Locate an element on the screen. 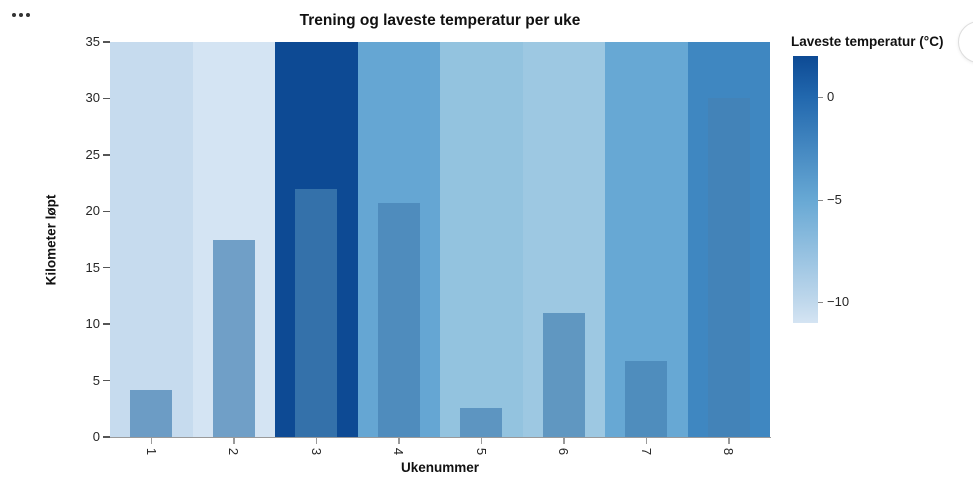 Image resolution: width=973 pixels, height=491 pixels. y-tick-label: 25 is located at coordinates (92, 154).